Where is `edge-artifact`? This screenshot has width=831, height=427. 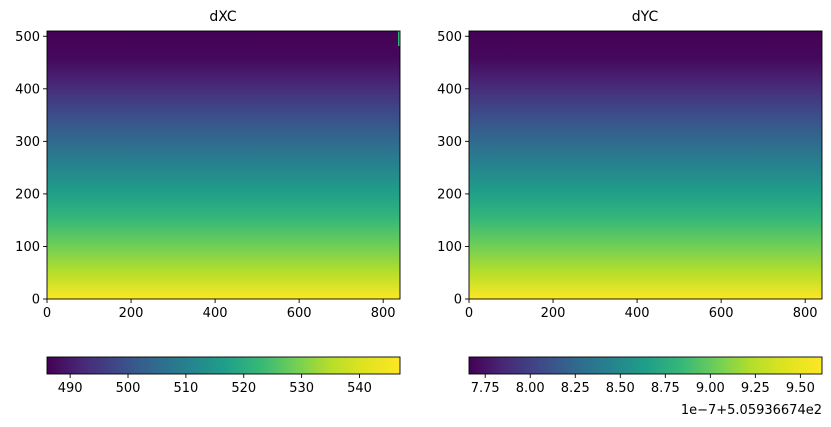 edge-artifact is located at coordinates (399, 38).